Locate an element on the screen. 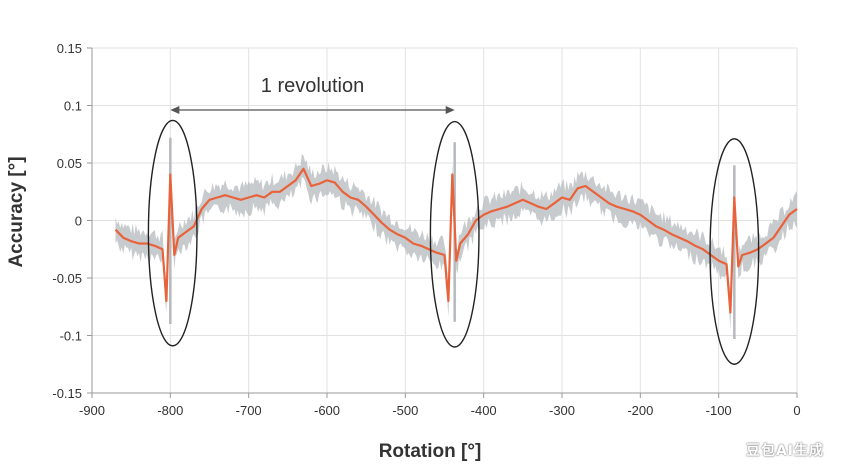 This screenshot has height=474, width=844. x-axis-title: Rotation [°] is located at coordinates (430, 451).